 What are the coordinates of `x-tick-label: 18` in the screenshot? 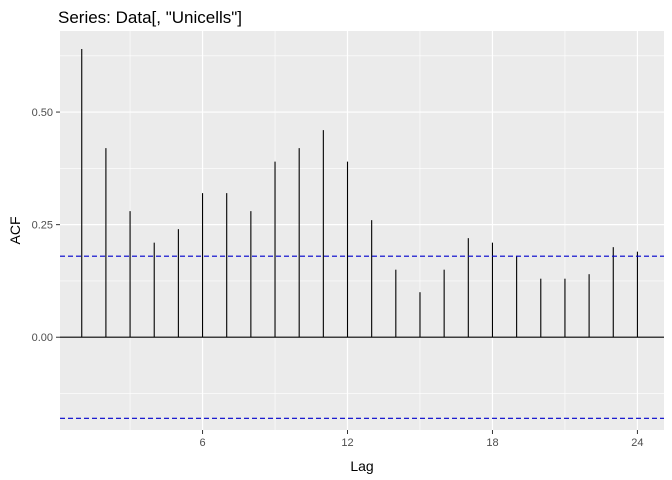 It's located at (492, 443).